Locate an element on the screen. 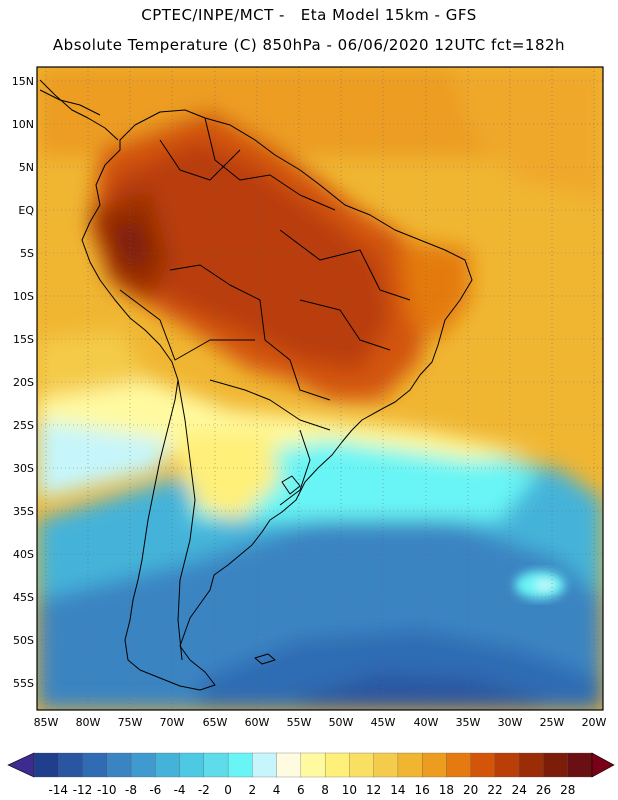  lon-label: 60W is located at coordinates (257, 722).